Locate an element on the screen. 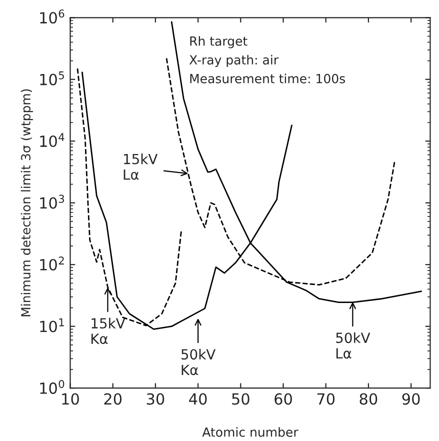  y-tick-label: 10$^{6}$ is located at coordinates (52, 17).